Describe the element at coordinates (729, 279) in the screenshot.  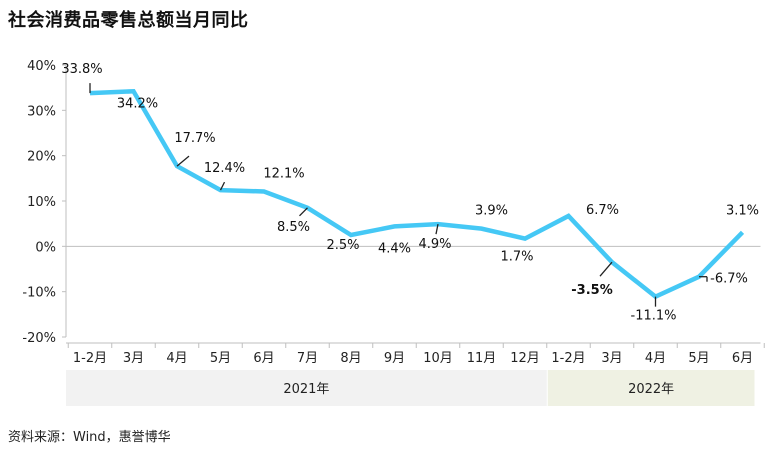
I see `data-label: -6.7%` at that location.